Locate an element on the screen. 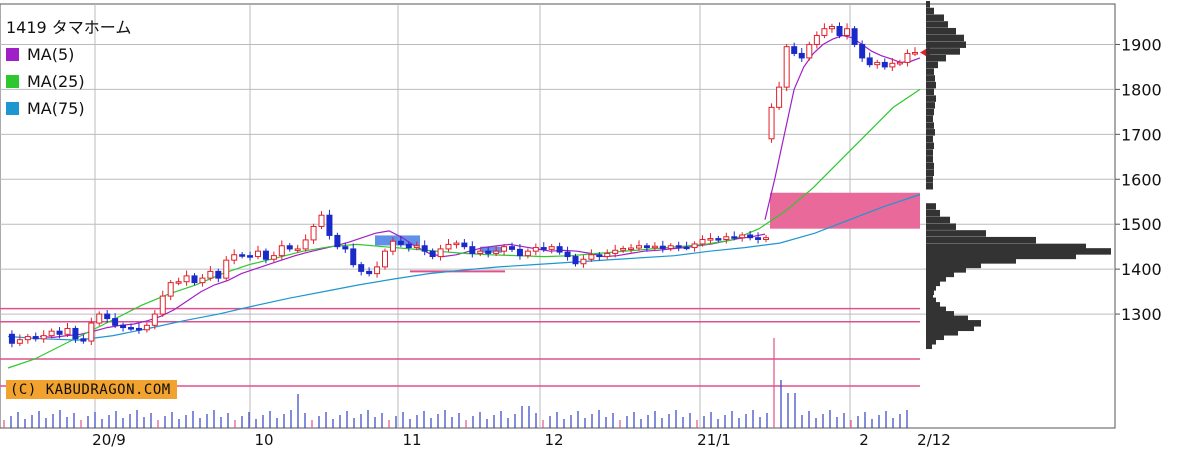 This screenshot has width=1200, height=456. y-tick-label: 1300 is located at coordinates (1141, 314).